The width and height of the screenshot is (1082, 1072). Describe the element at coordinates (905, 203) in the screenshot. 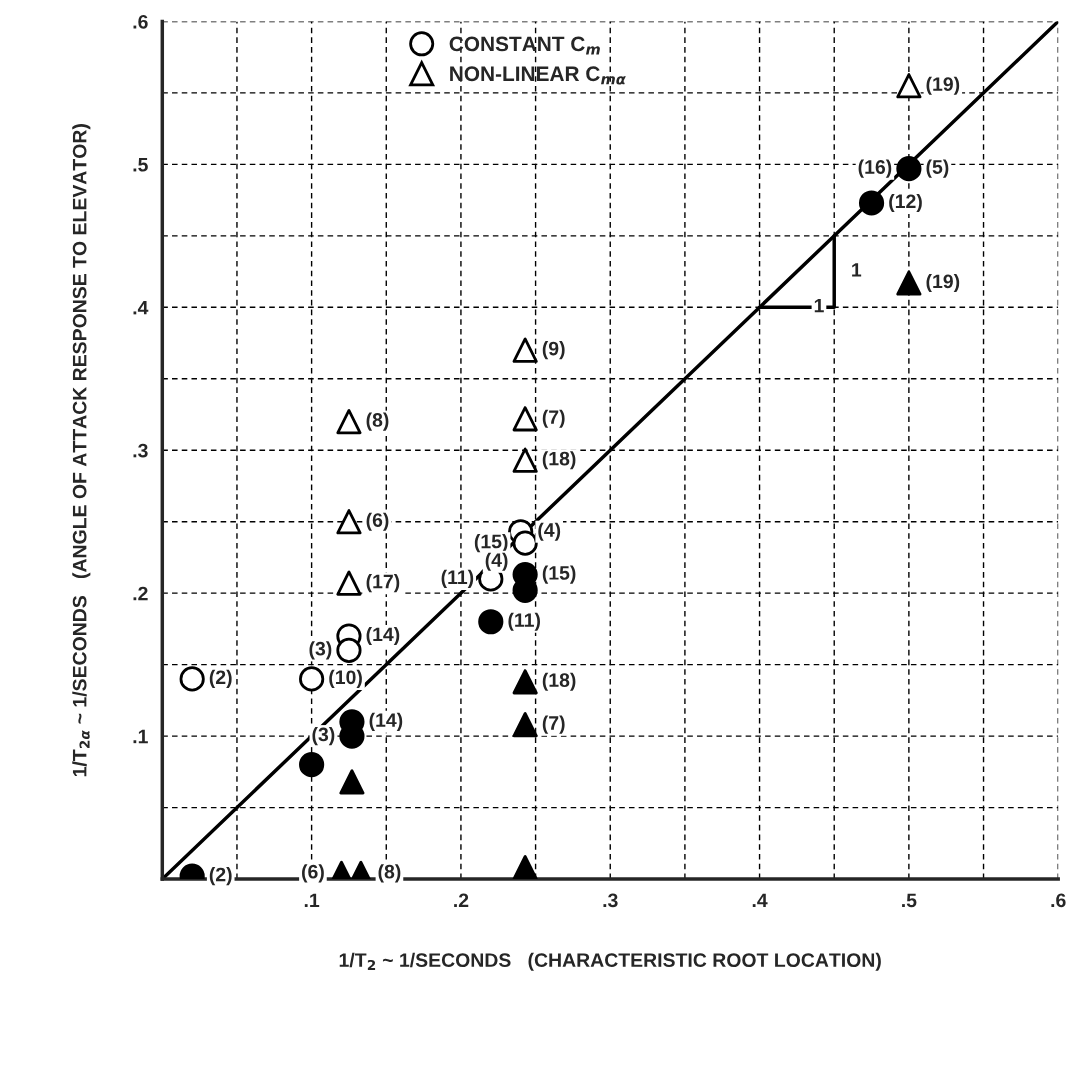

I see `annotation: (12)` at that location.